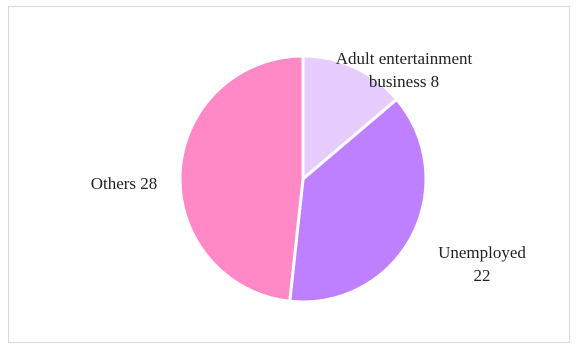  I want to click on slice-label-line: business 8, so click(404, 81).